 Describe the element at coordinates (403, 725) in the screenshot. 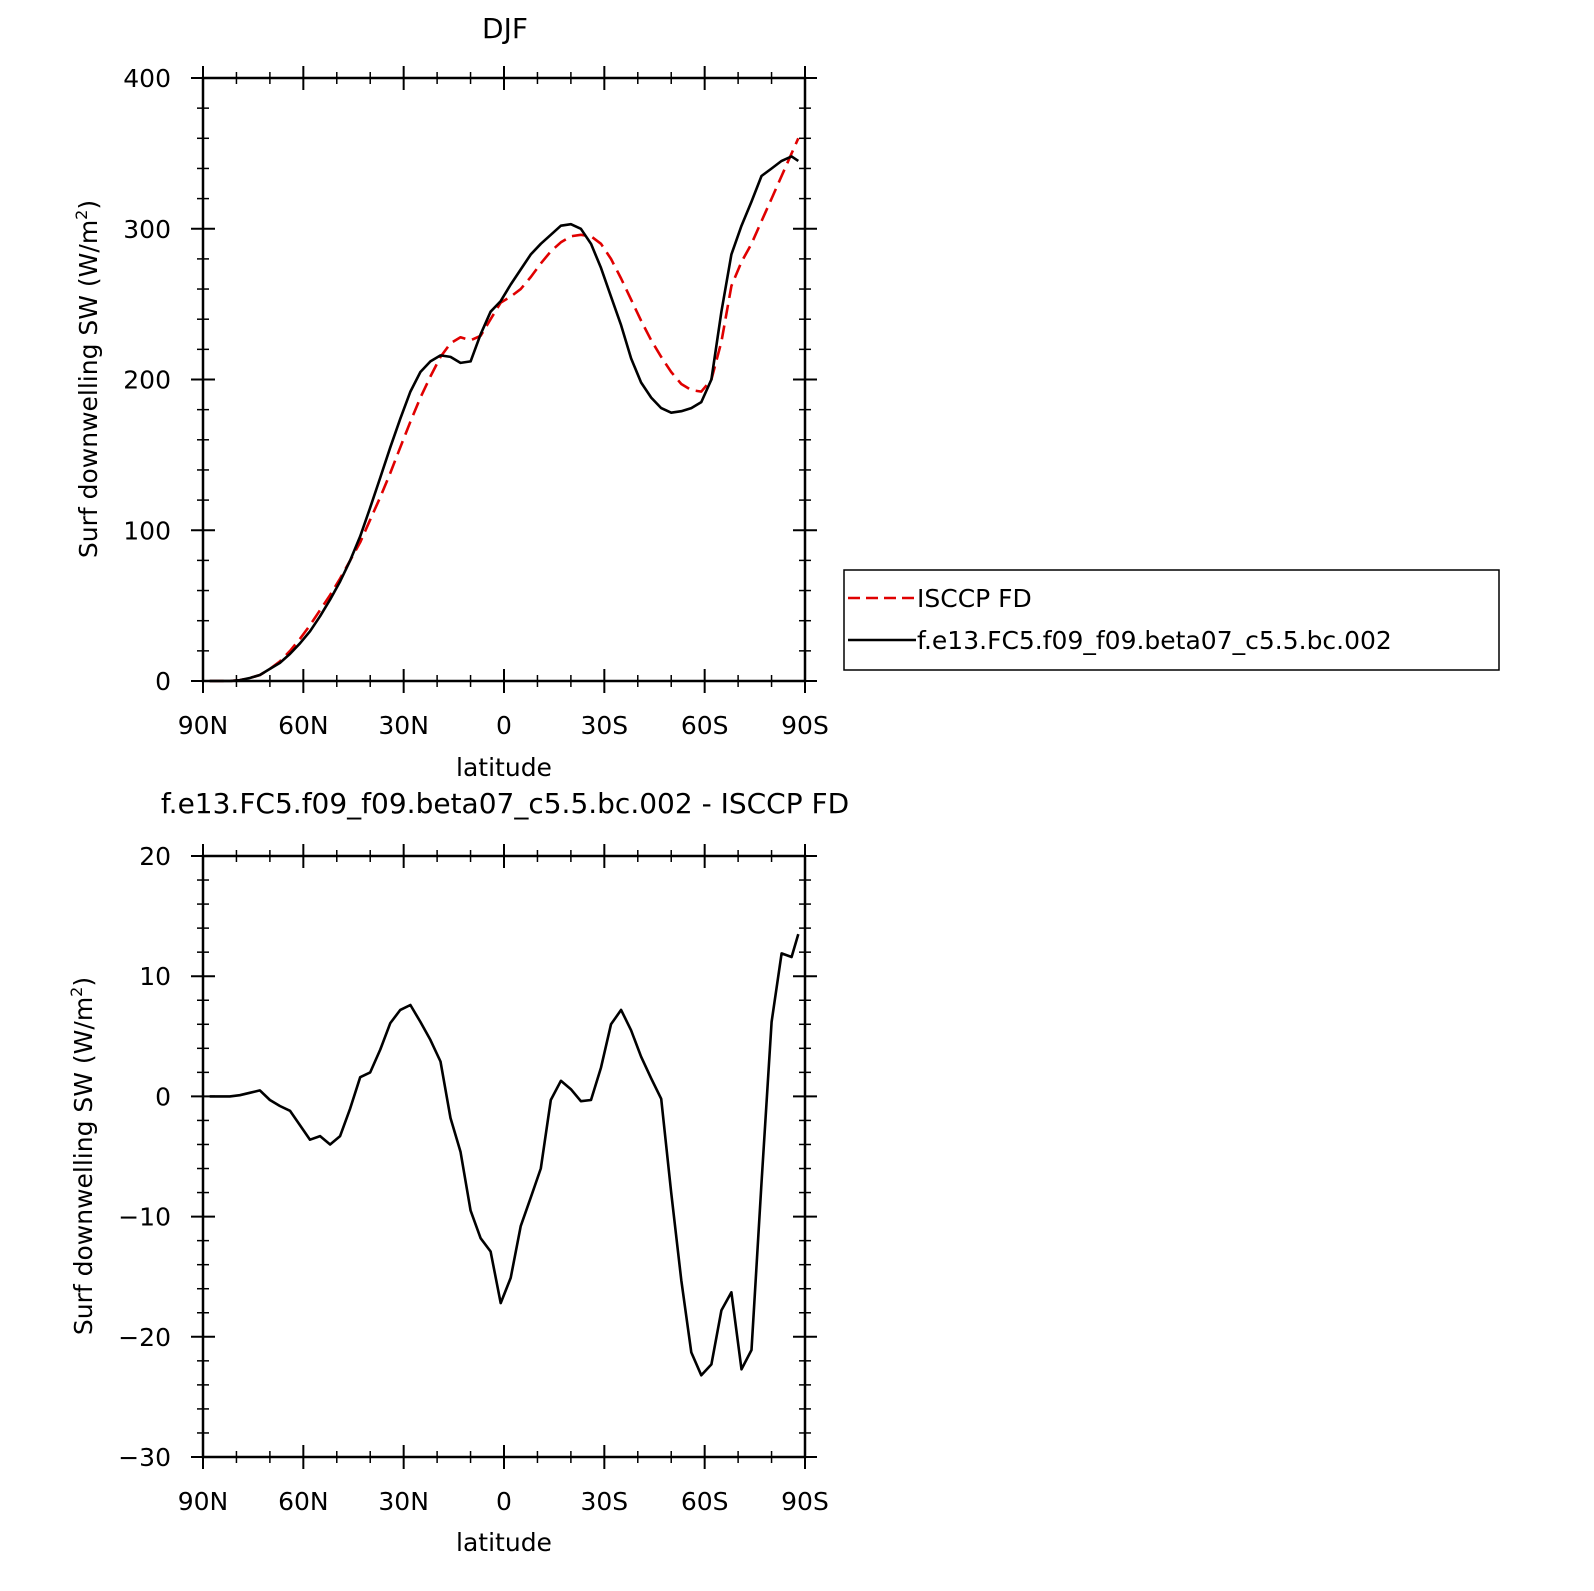

I see `top-xtick-label: 30N` at that location.